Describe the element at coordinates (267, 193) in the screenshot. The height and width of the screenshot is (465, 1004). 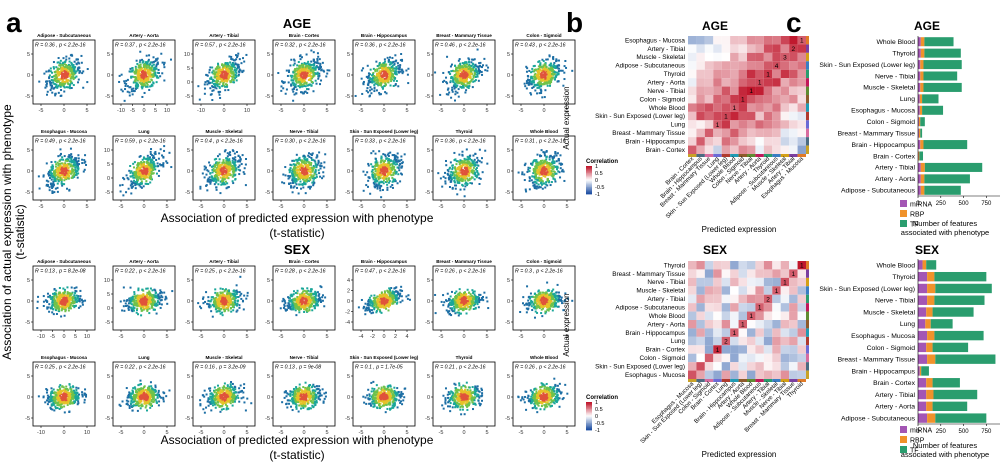
I see `scatter-ytick-label: -5` at that location.